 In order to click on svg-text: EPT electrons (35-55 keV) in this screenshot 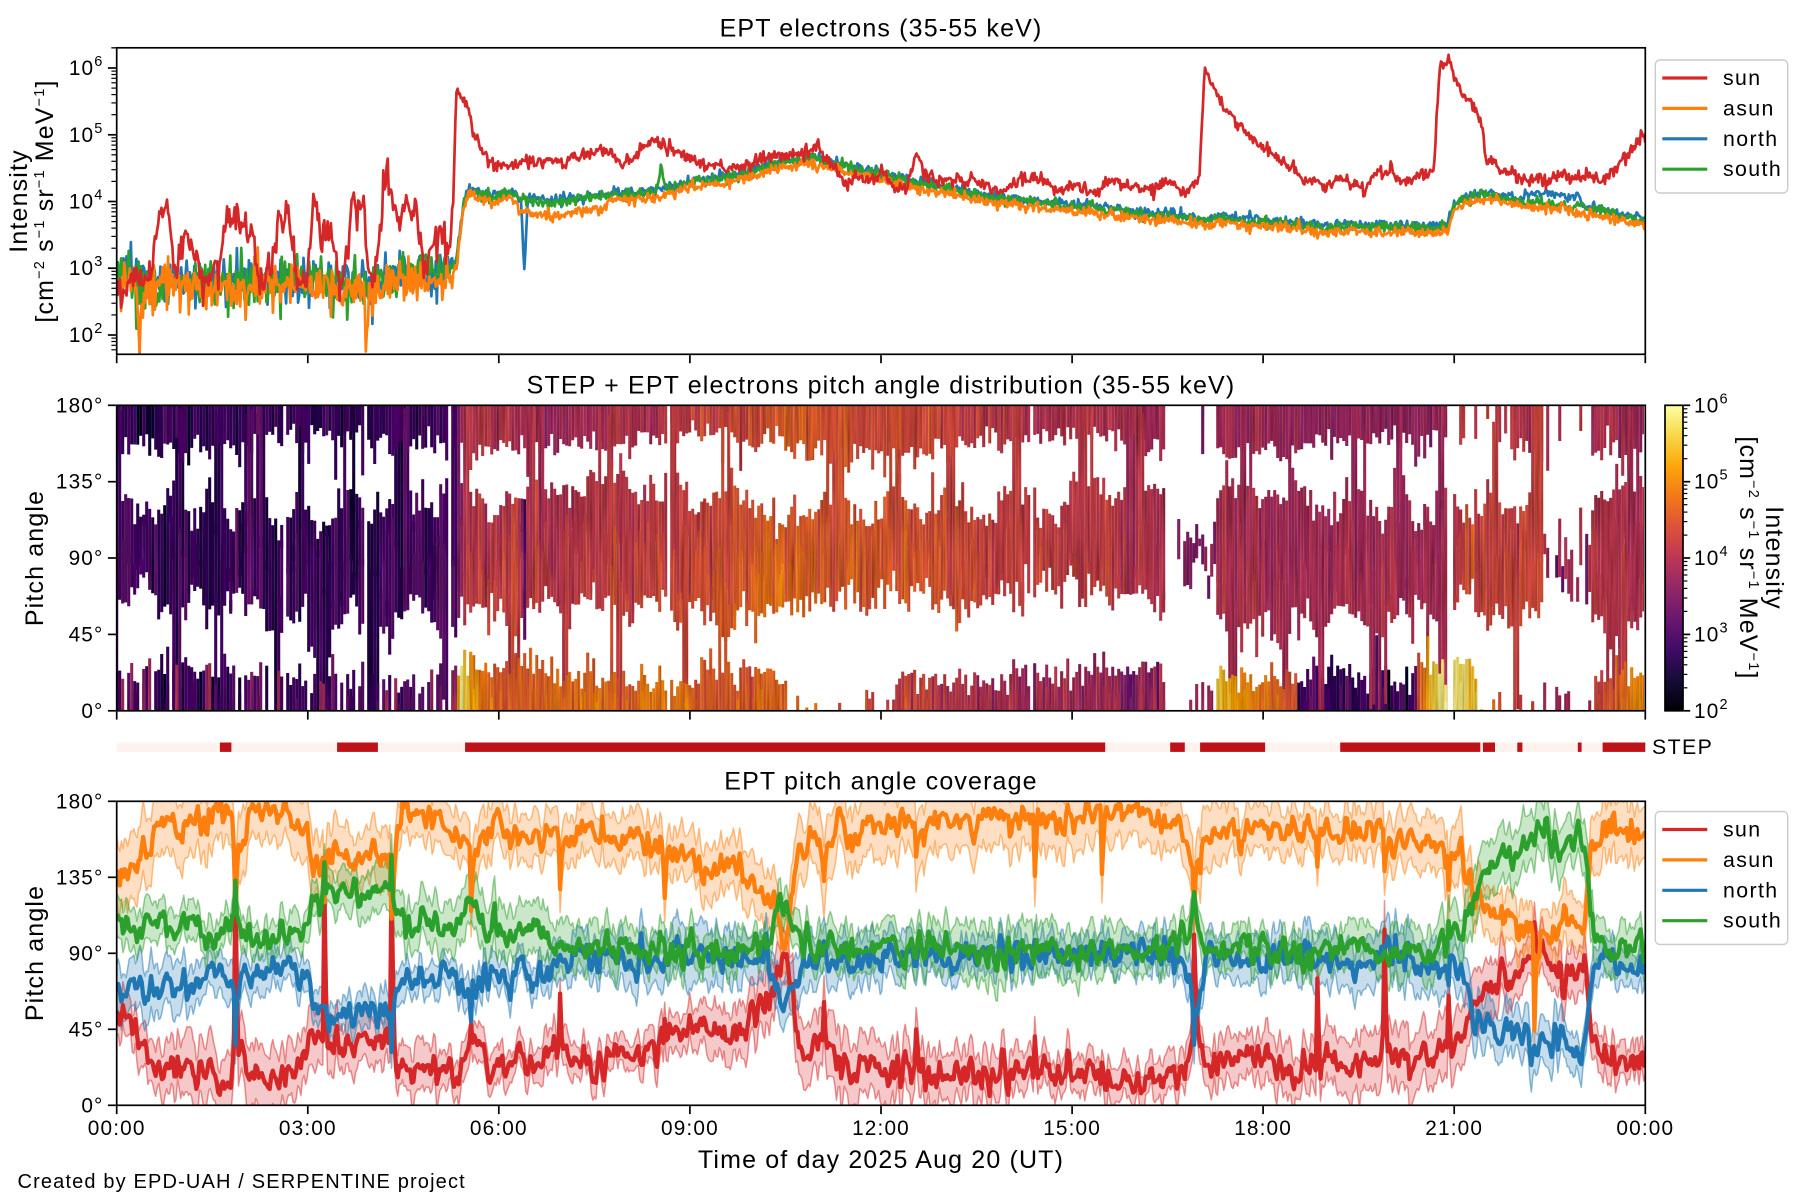, I will do `click(881, 29)`.